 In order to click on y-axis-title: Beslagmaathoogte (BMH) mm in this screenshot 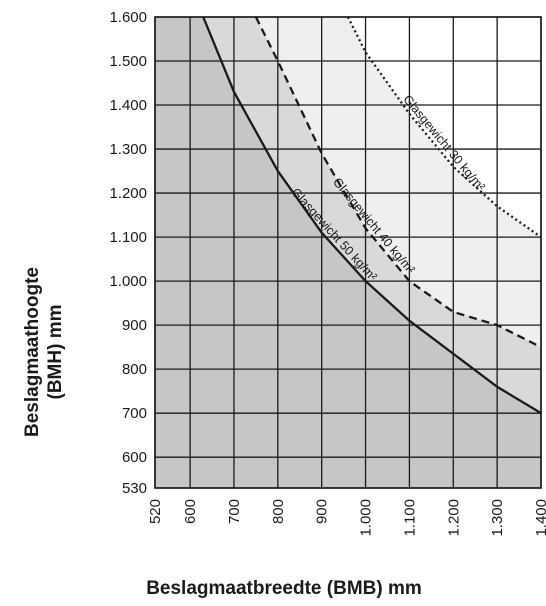, I will do `click(44, 352)`.